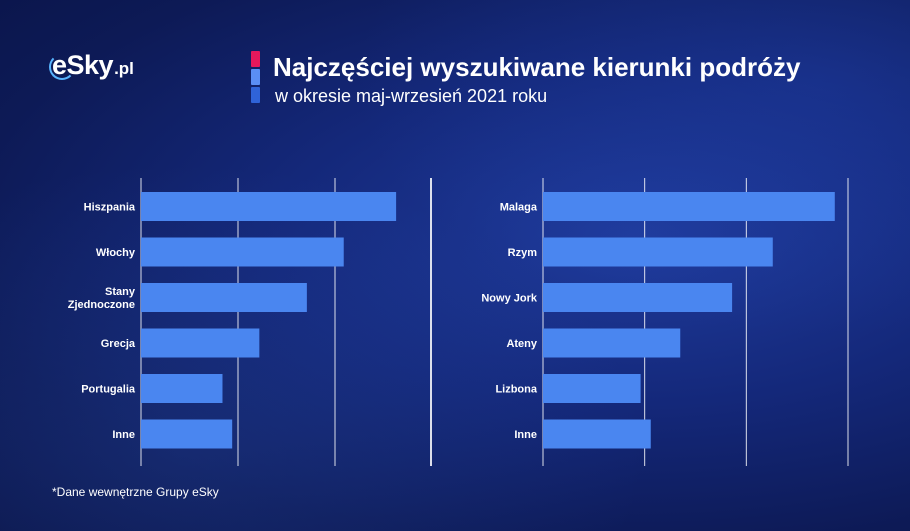  I want to click on accent-bar-light-blue, so click(255, 77).